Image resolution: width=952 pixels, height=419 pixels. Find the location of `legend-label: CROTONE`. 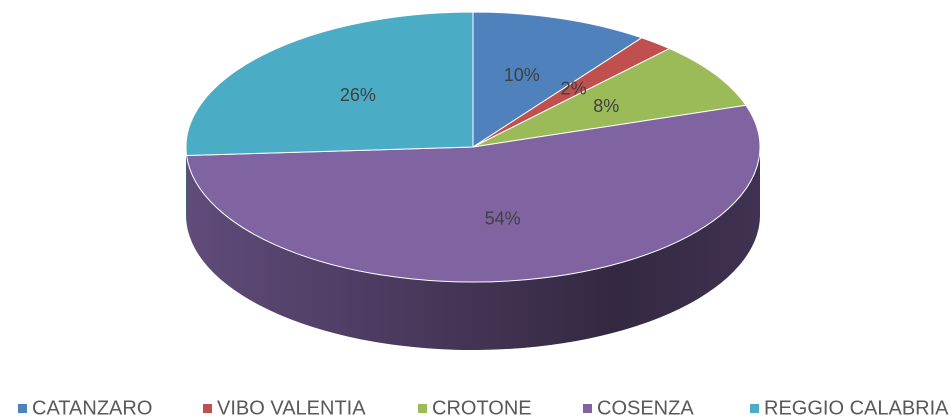

legend-label: CROTONE is located at coordinates (482, 408).